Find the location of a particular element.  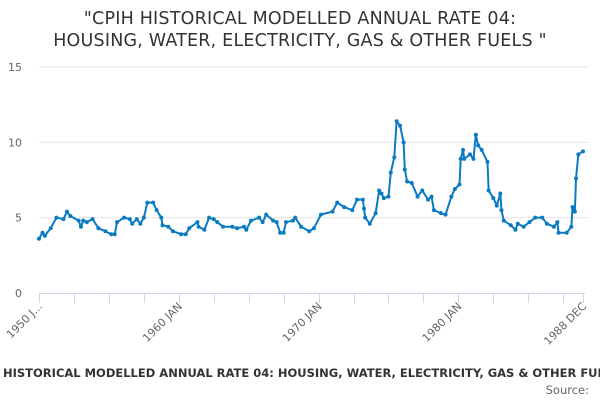

x-tick-label: 1970 JAN is located at coordinates (302, 322).